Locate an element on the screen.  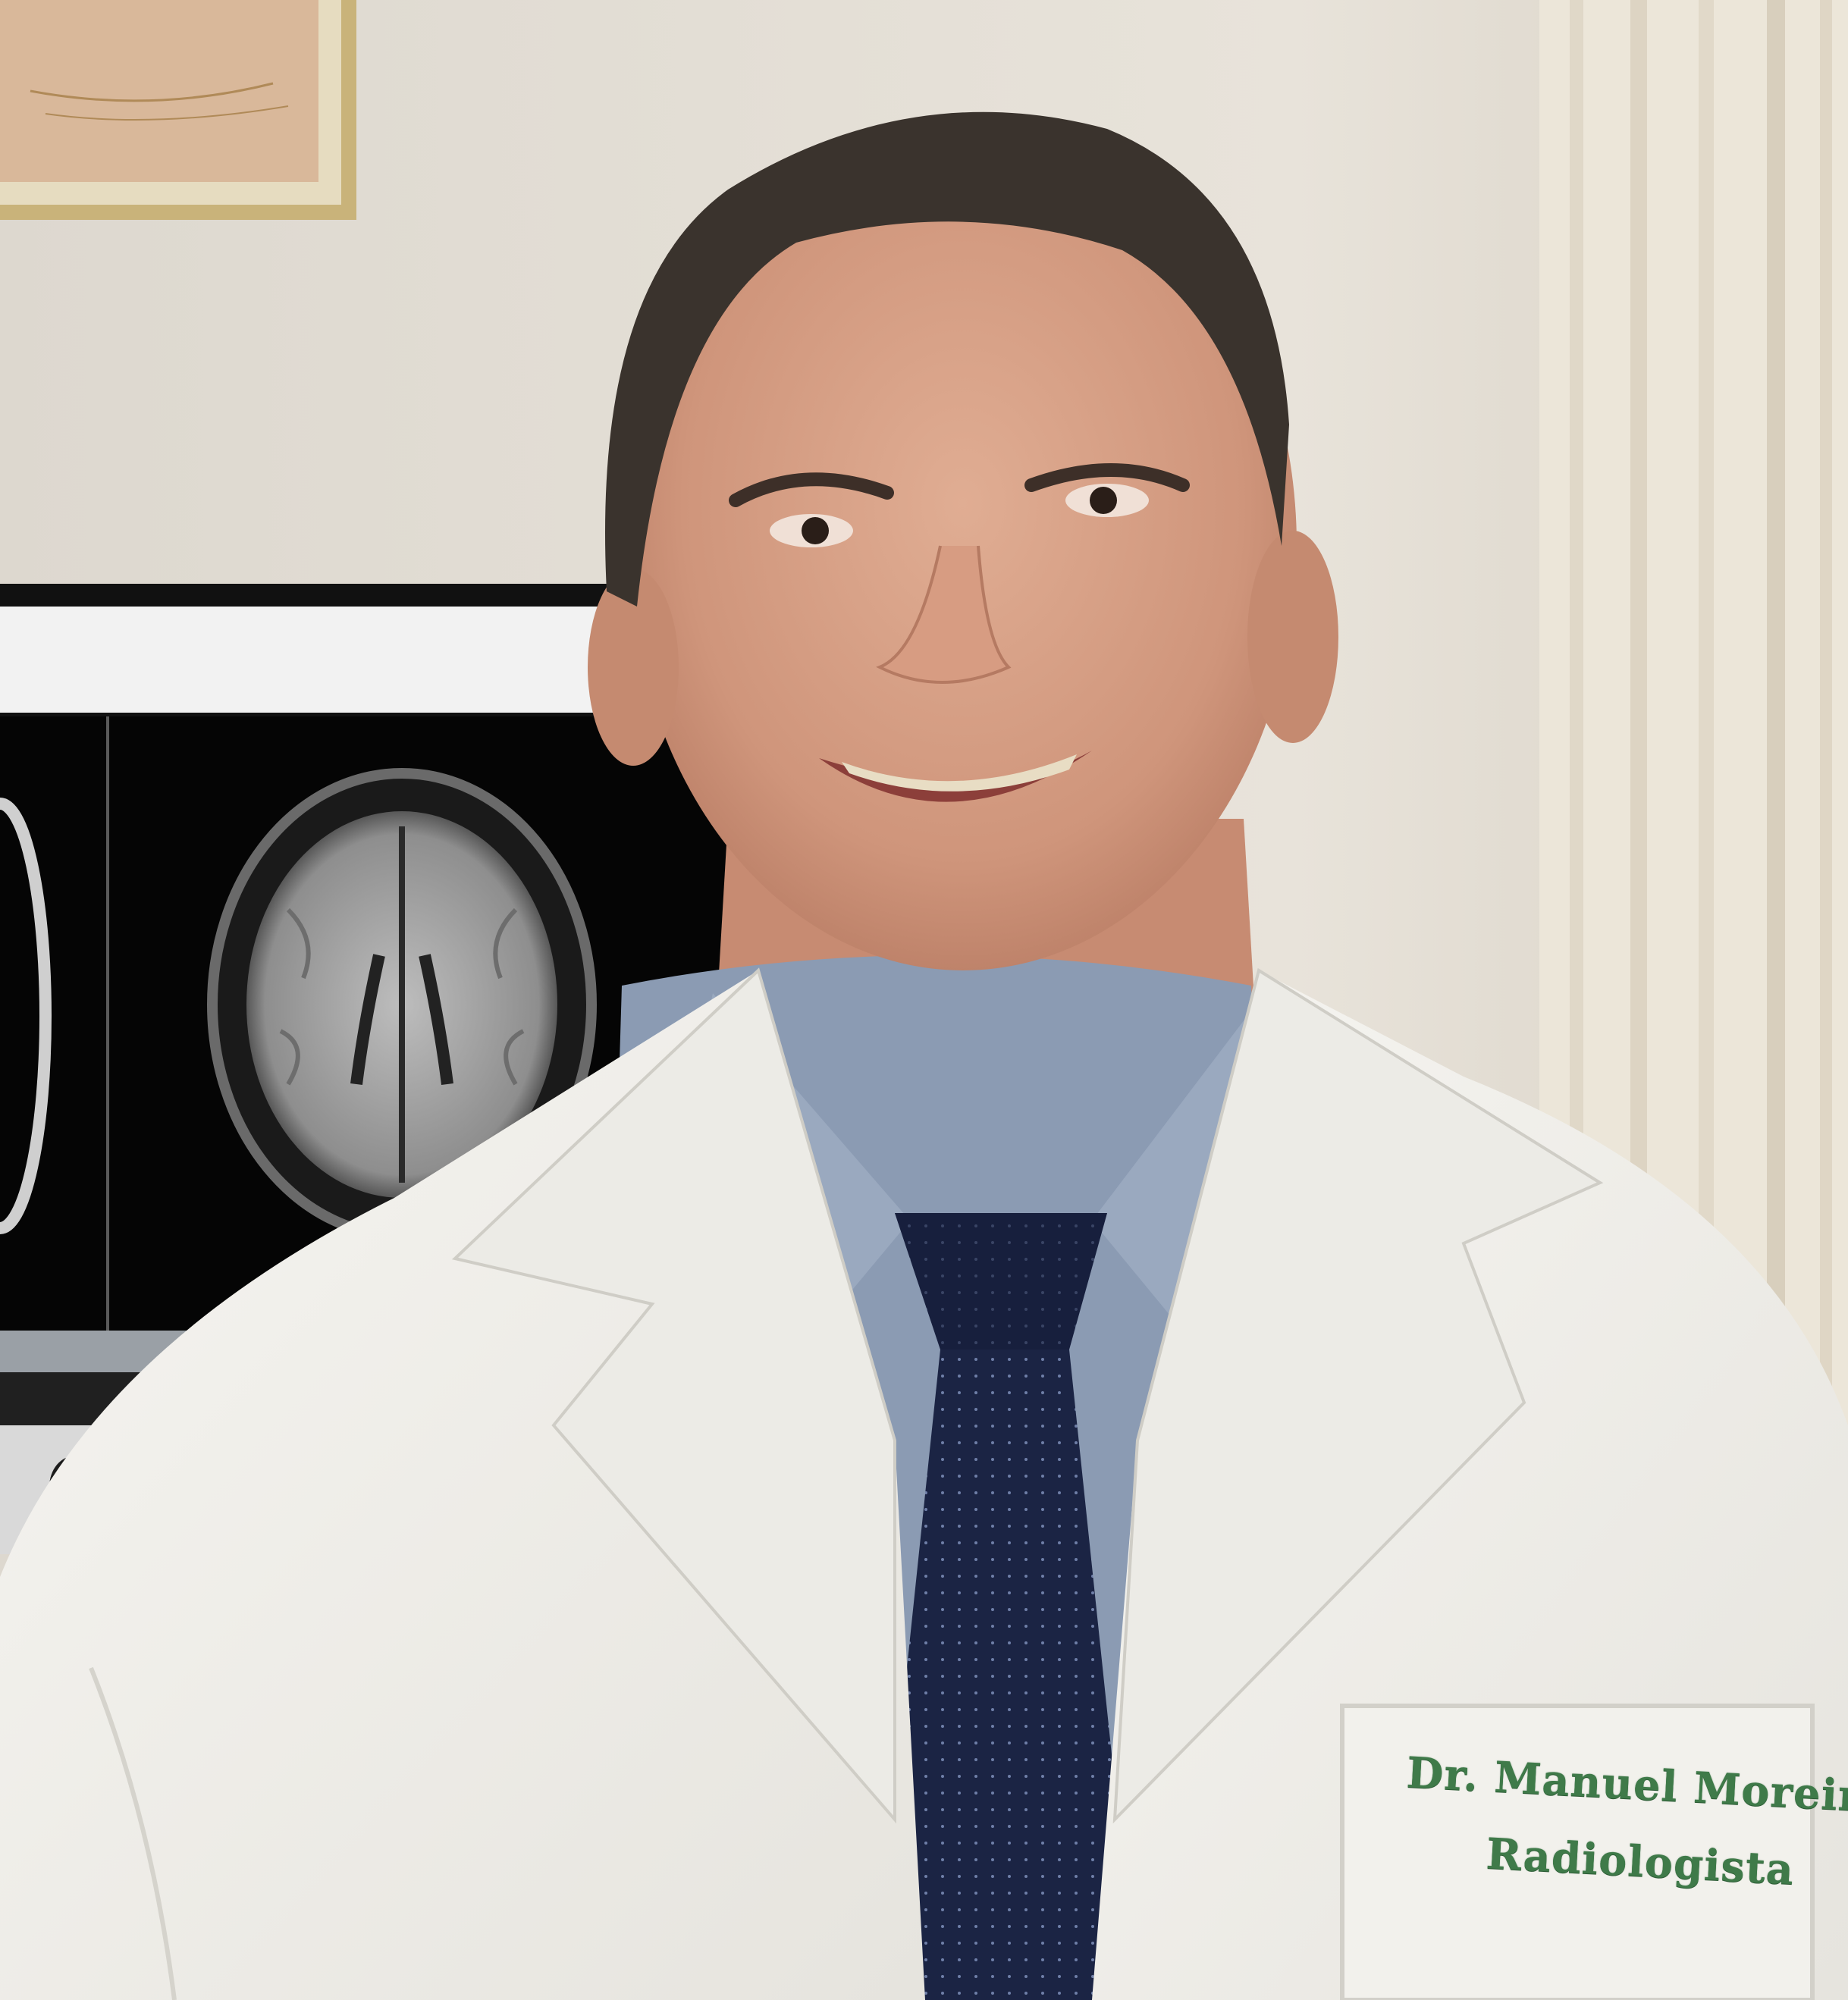
hair is located at coordinates (947, 359).